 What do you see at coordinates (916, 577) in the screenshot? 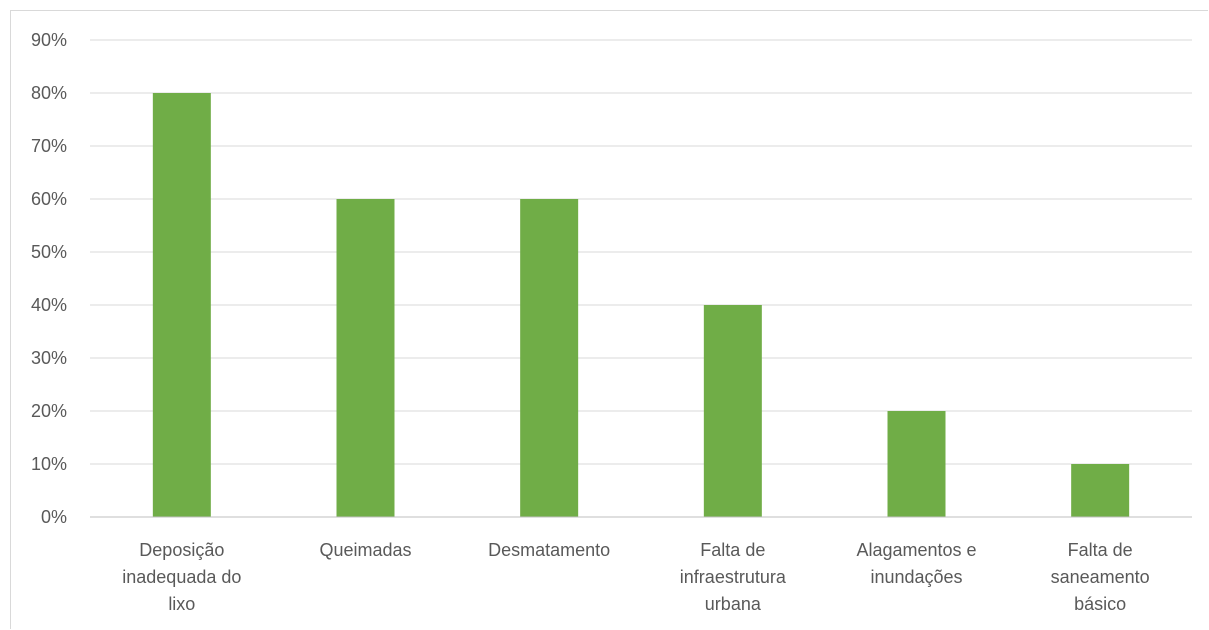
I see `x-category-label-line: inundações` at bounding box center [916, 577].